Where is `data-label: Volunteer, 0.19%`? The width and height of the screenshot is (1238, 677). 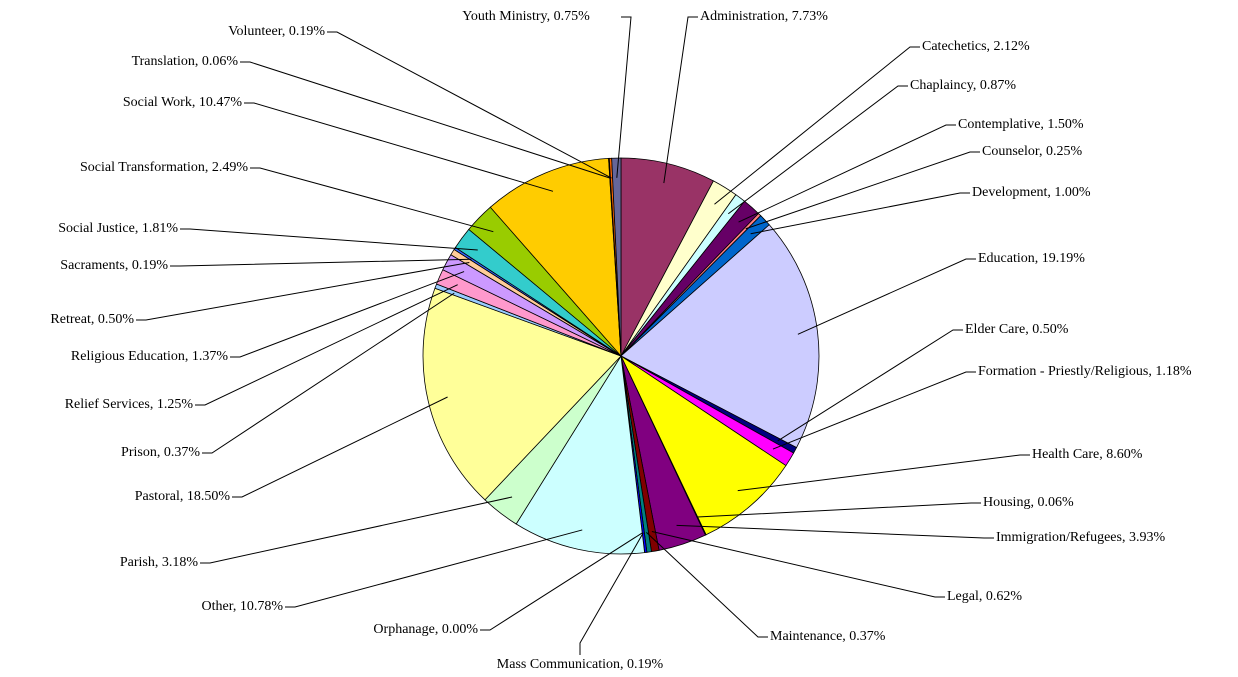
data-label: Volunteer, 0.19% is located at coordinates (276, 31).